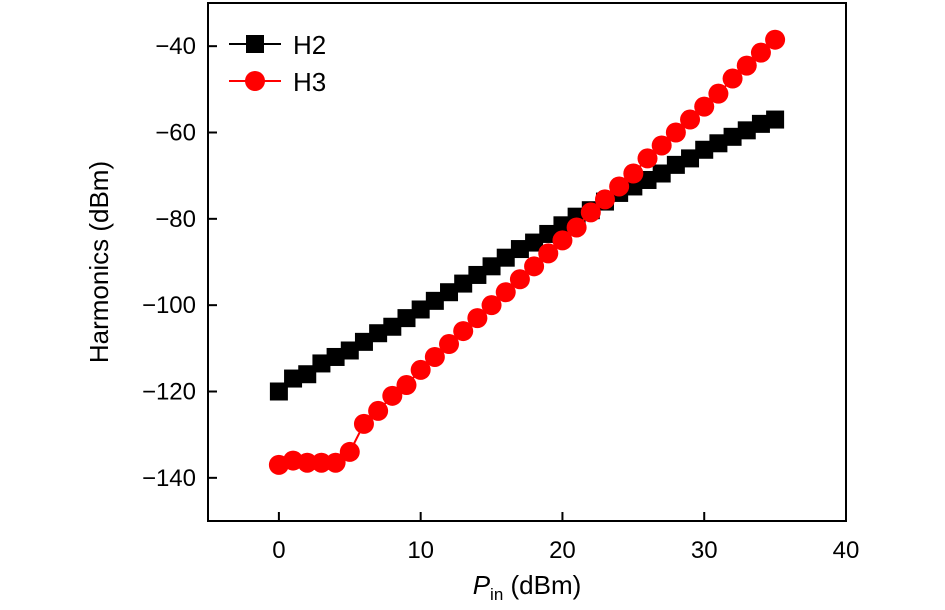 This screenshot has height=610, width=945. What do you see at coordinates (420, 550) in the screenshot?
I see `x-tick-label: 10` at bounding box center [420, 550].